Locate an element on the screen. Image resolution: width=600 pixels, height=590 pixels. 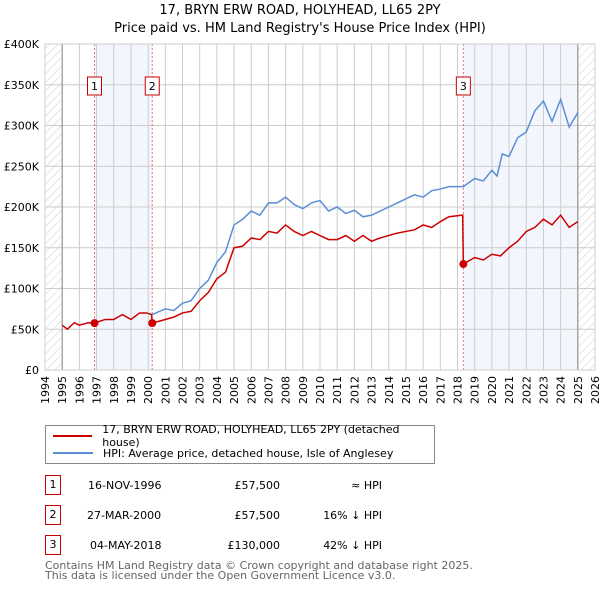
x-tick-label: 2000 is located at coordinates (148, 390).